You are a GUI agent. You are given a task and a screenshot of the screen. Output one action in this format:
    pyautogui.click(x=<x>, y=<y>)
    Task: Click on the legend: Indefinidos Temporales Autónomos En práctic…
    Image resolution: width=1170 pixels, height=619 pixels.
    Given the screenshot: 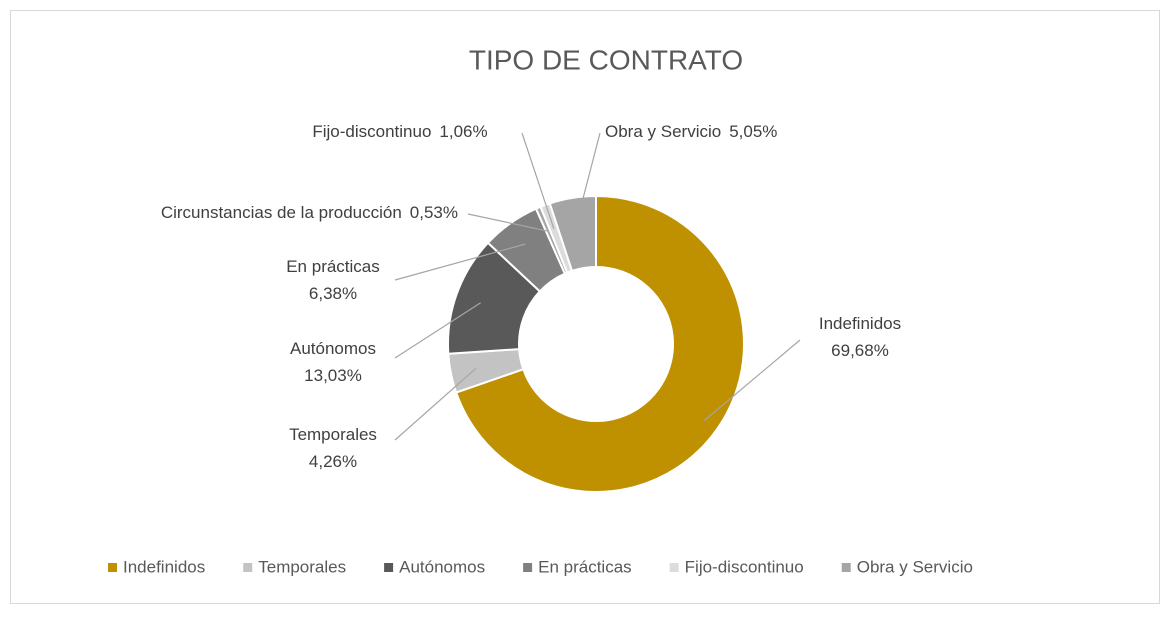 What is the action you would take?
    pyautogui.click(x=540, y=566)
    